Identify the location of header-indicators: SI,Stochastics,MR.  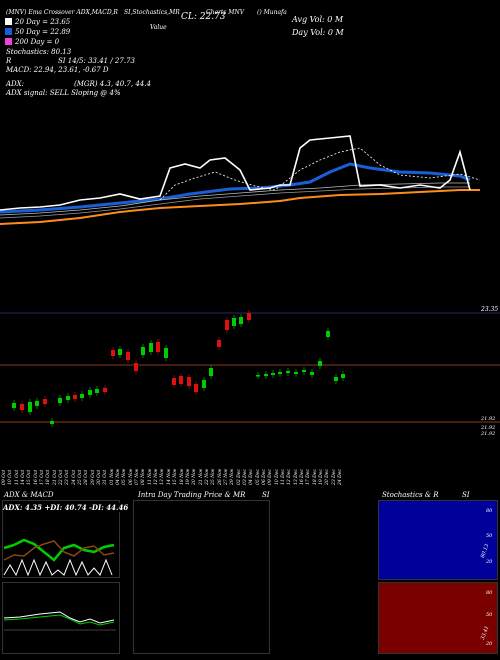
(152, 12).